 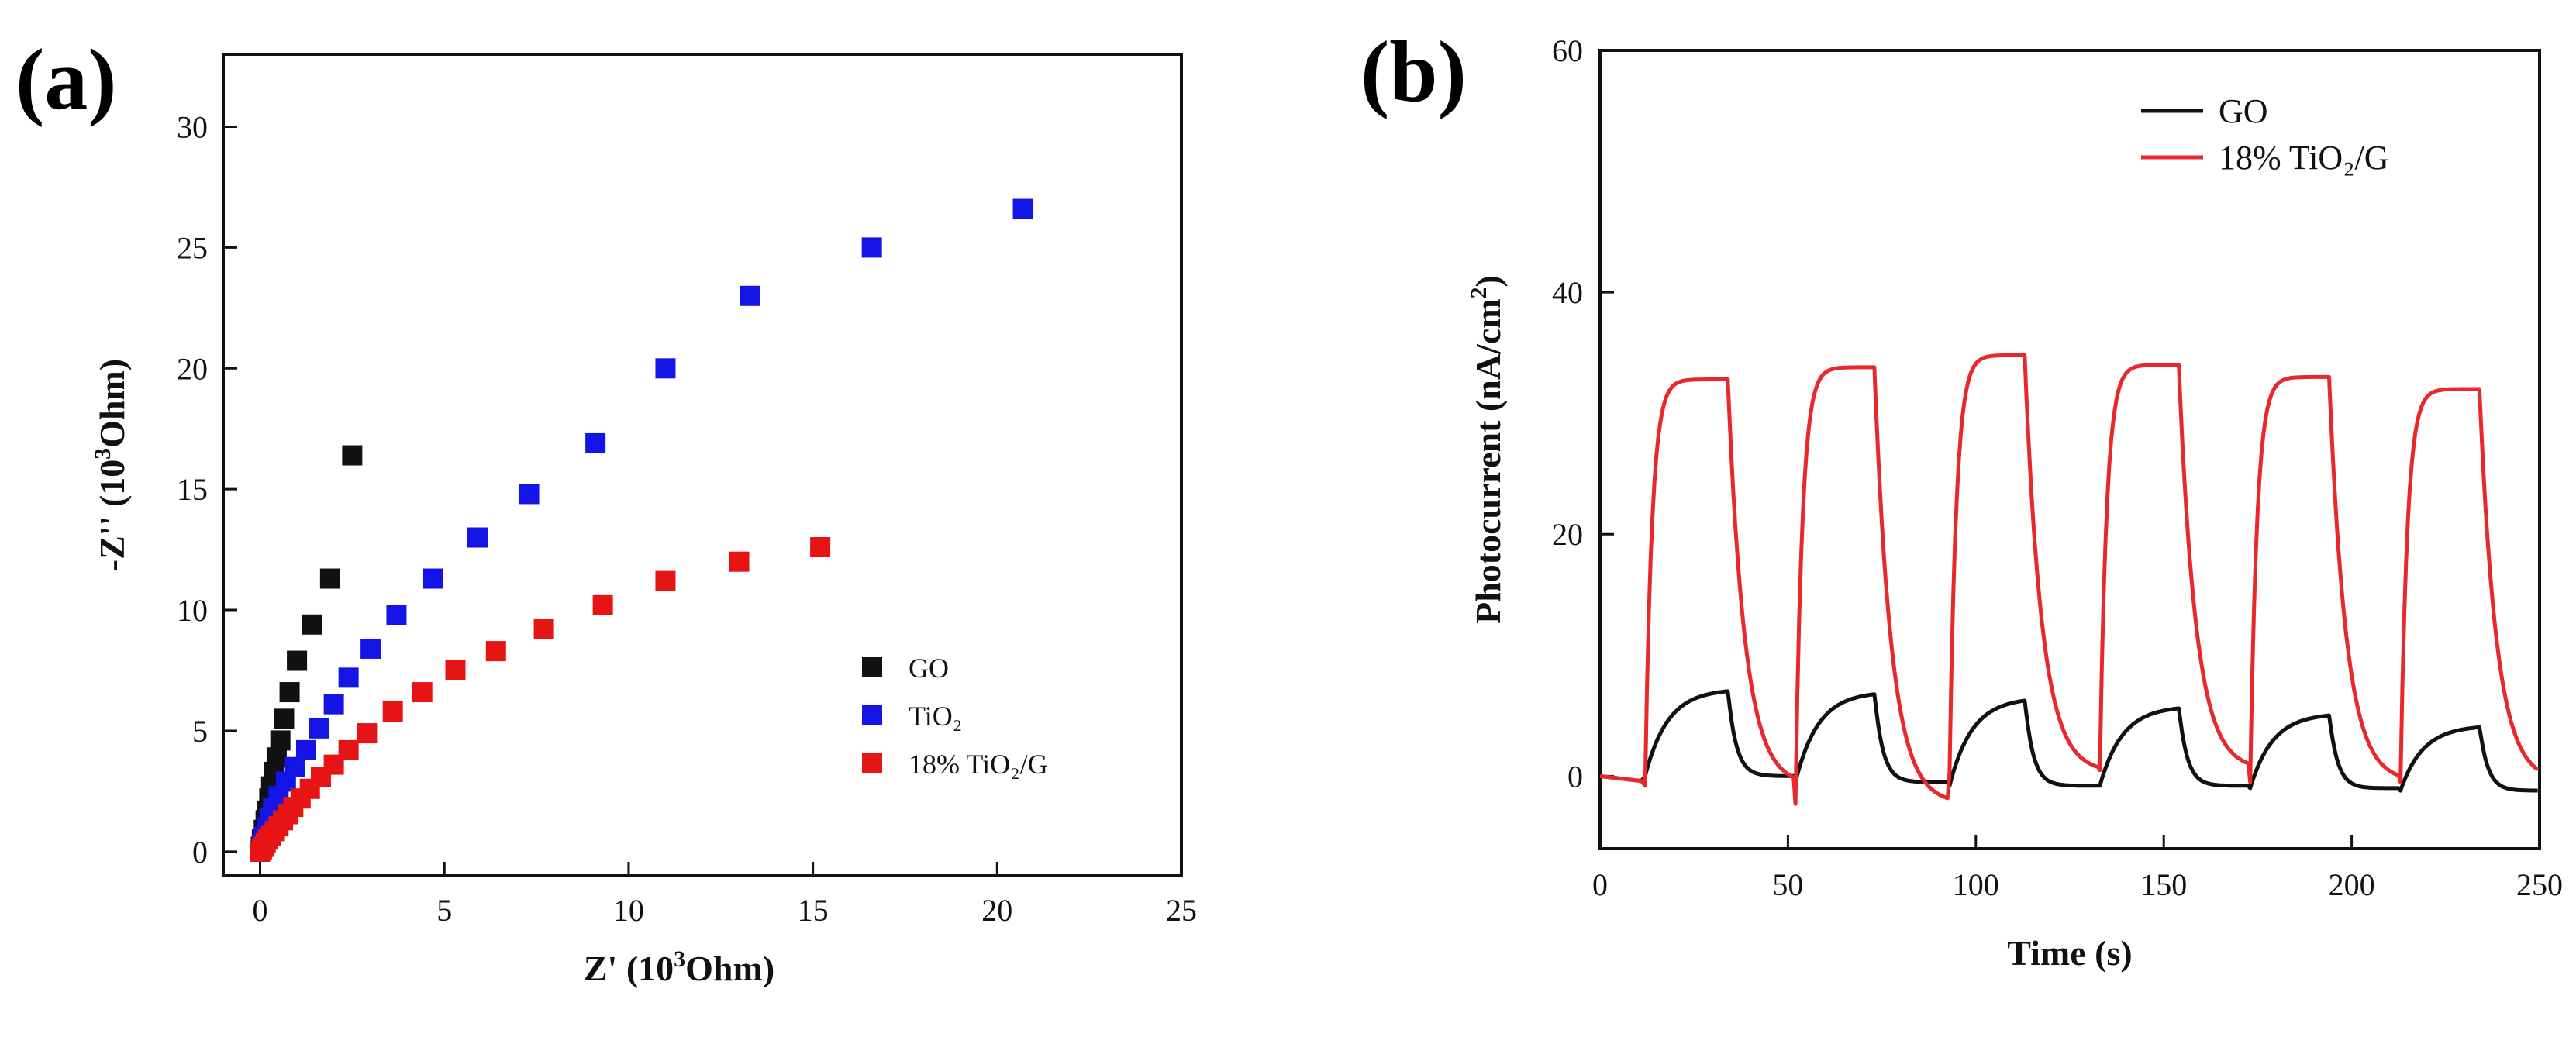 I want to click on panel-b-y-axis-label: Photocurrent (nA/cm2), so click(x=1487, y=449).